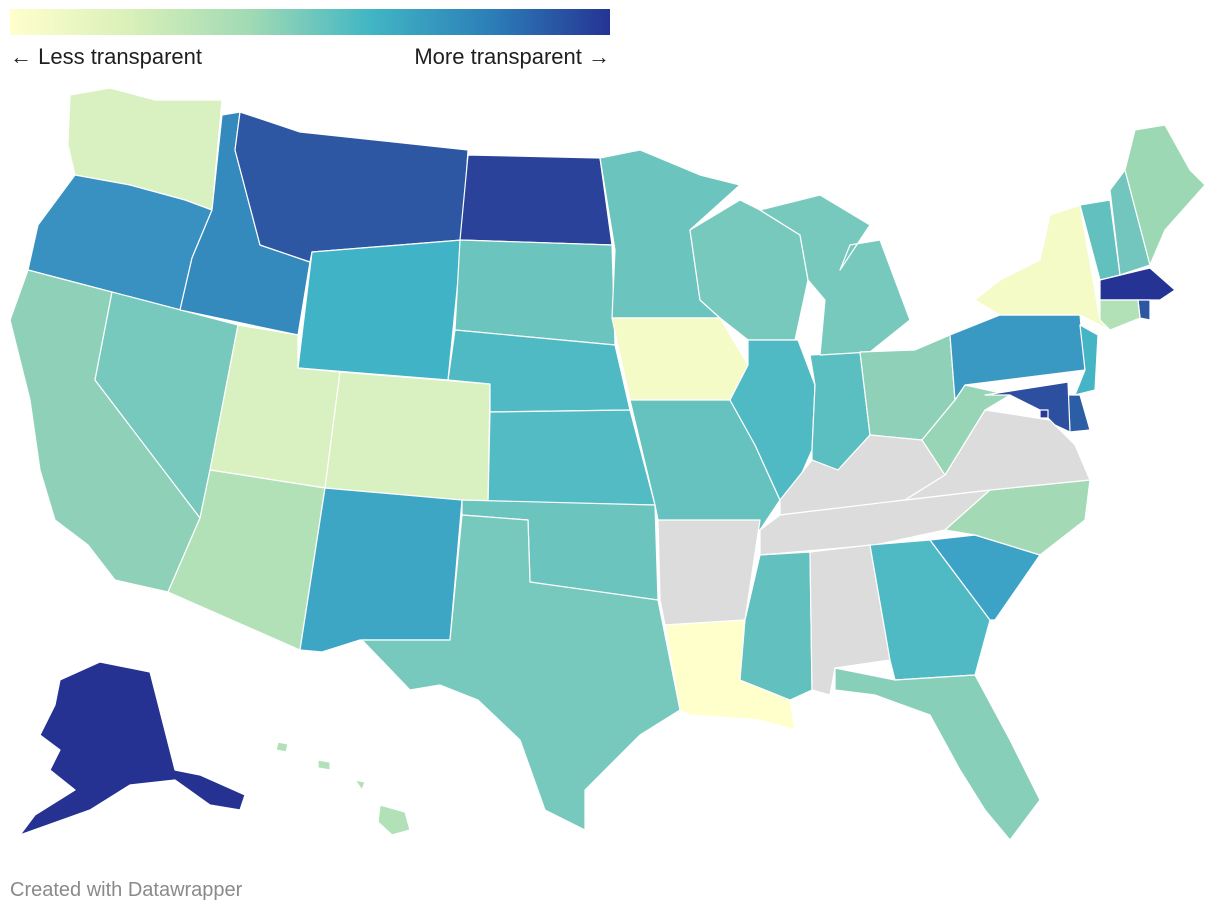 This screenshot has width=1220, height=916. I want to click on legend-label-more: More transparent →, so click(512, 56).